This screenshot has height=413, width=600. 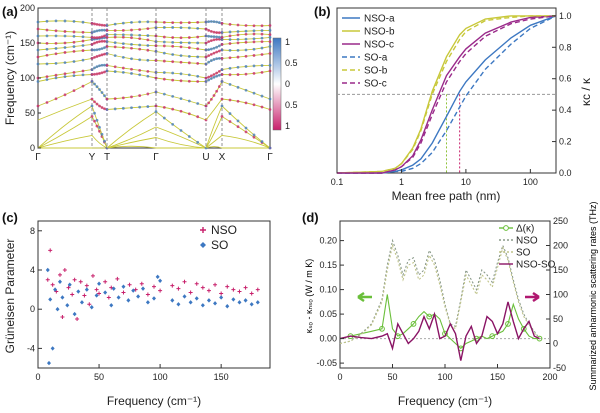 What do you see at coordinates (277, 84) in the screenshot?
I see `panel-a-colorbar` at bounding box center [277, 84].